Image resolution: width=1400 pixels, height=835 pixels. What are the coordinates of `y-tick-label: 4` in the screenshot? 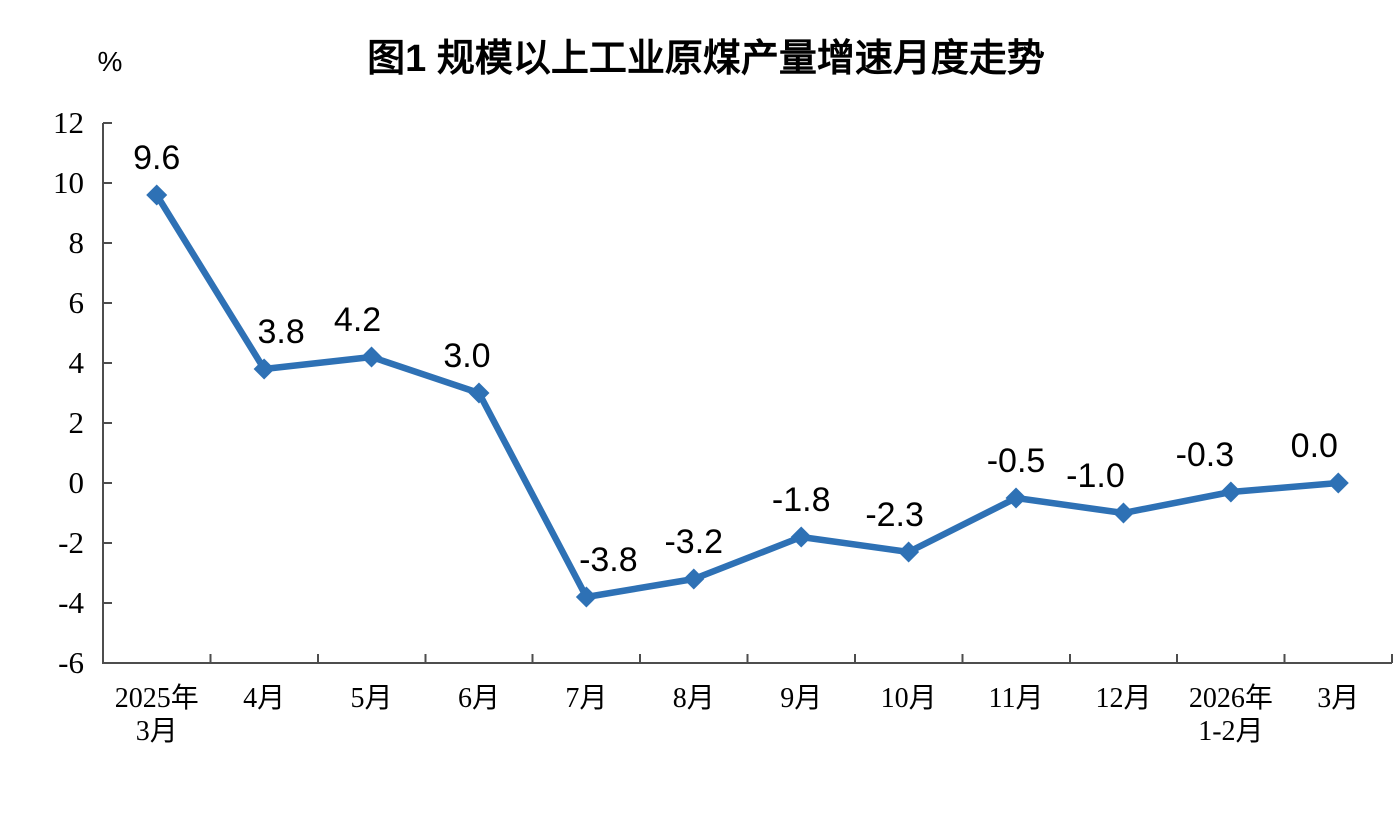 It's located at (77, 362).